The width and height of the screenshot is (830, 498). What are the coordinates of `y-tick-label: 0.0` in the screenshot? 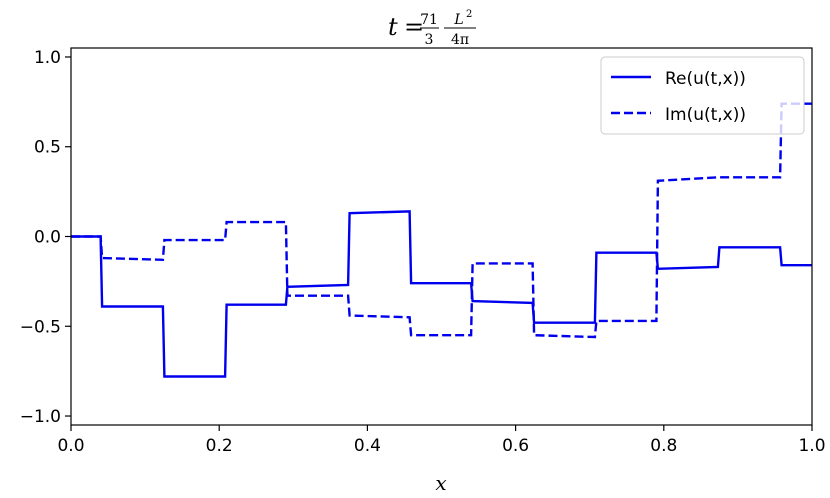 It's located at (47, 238).